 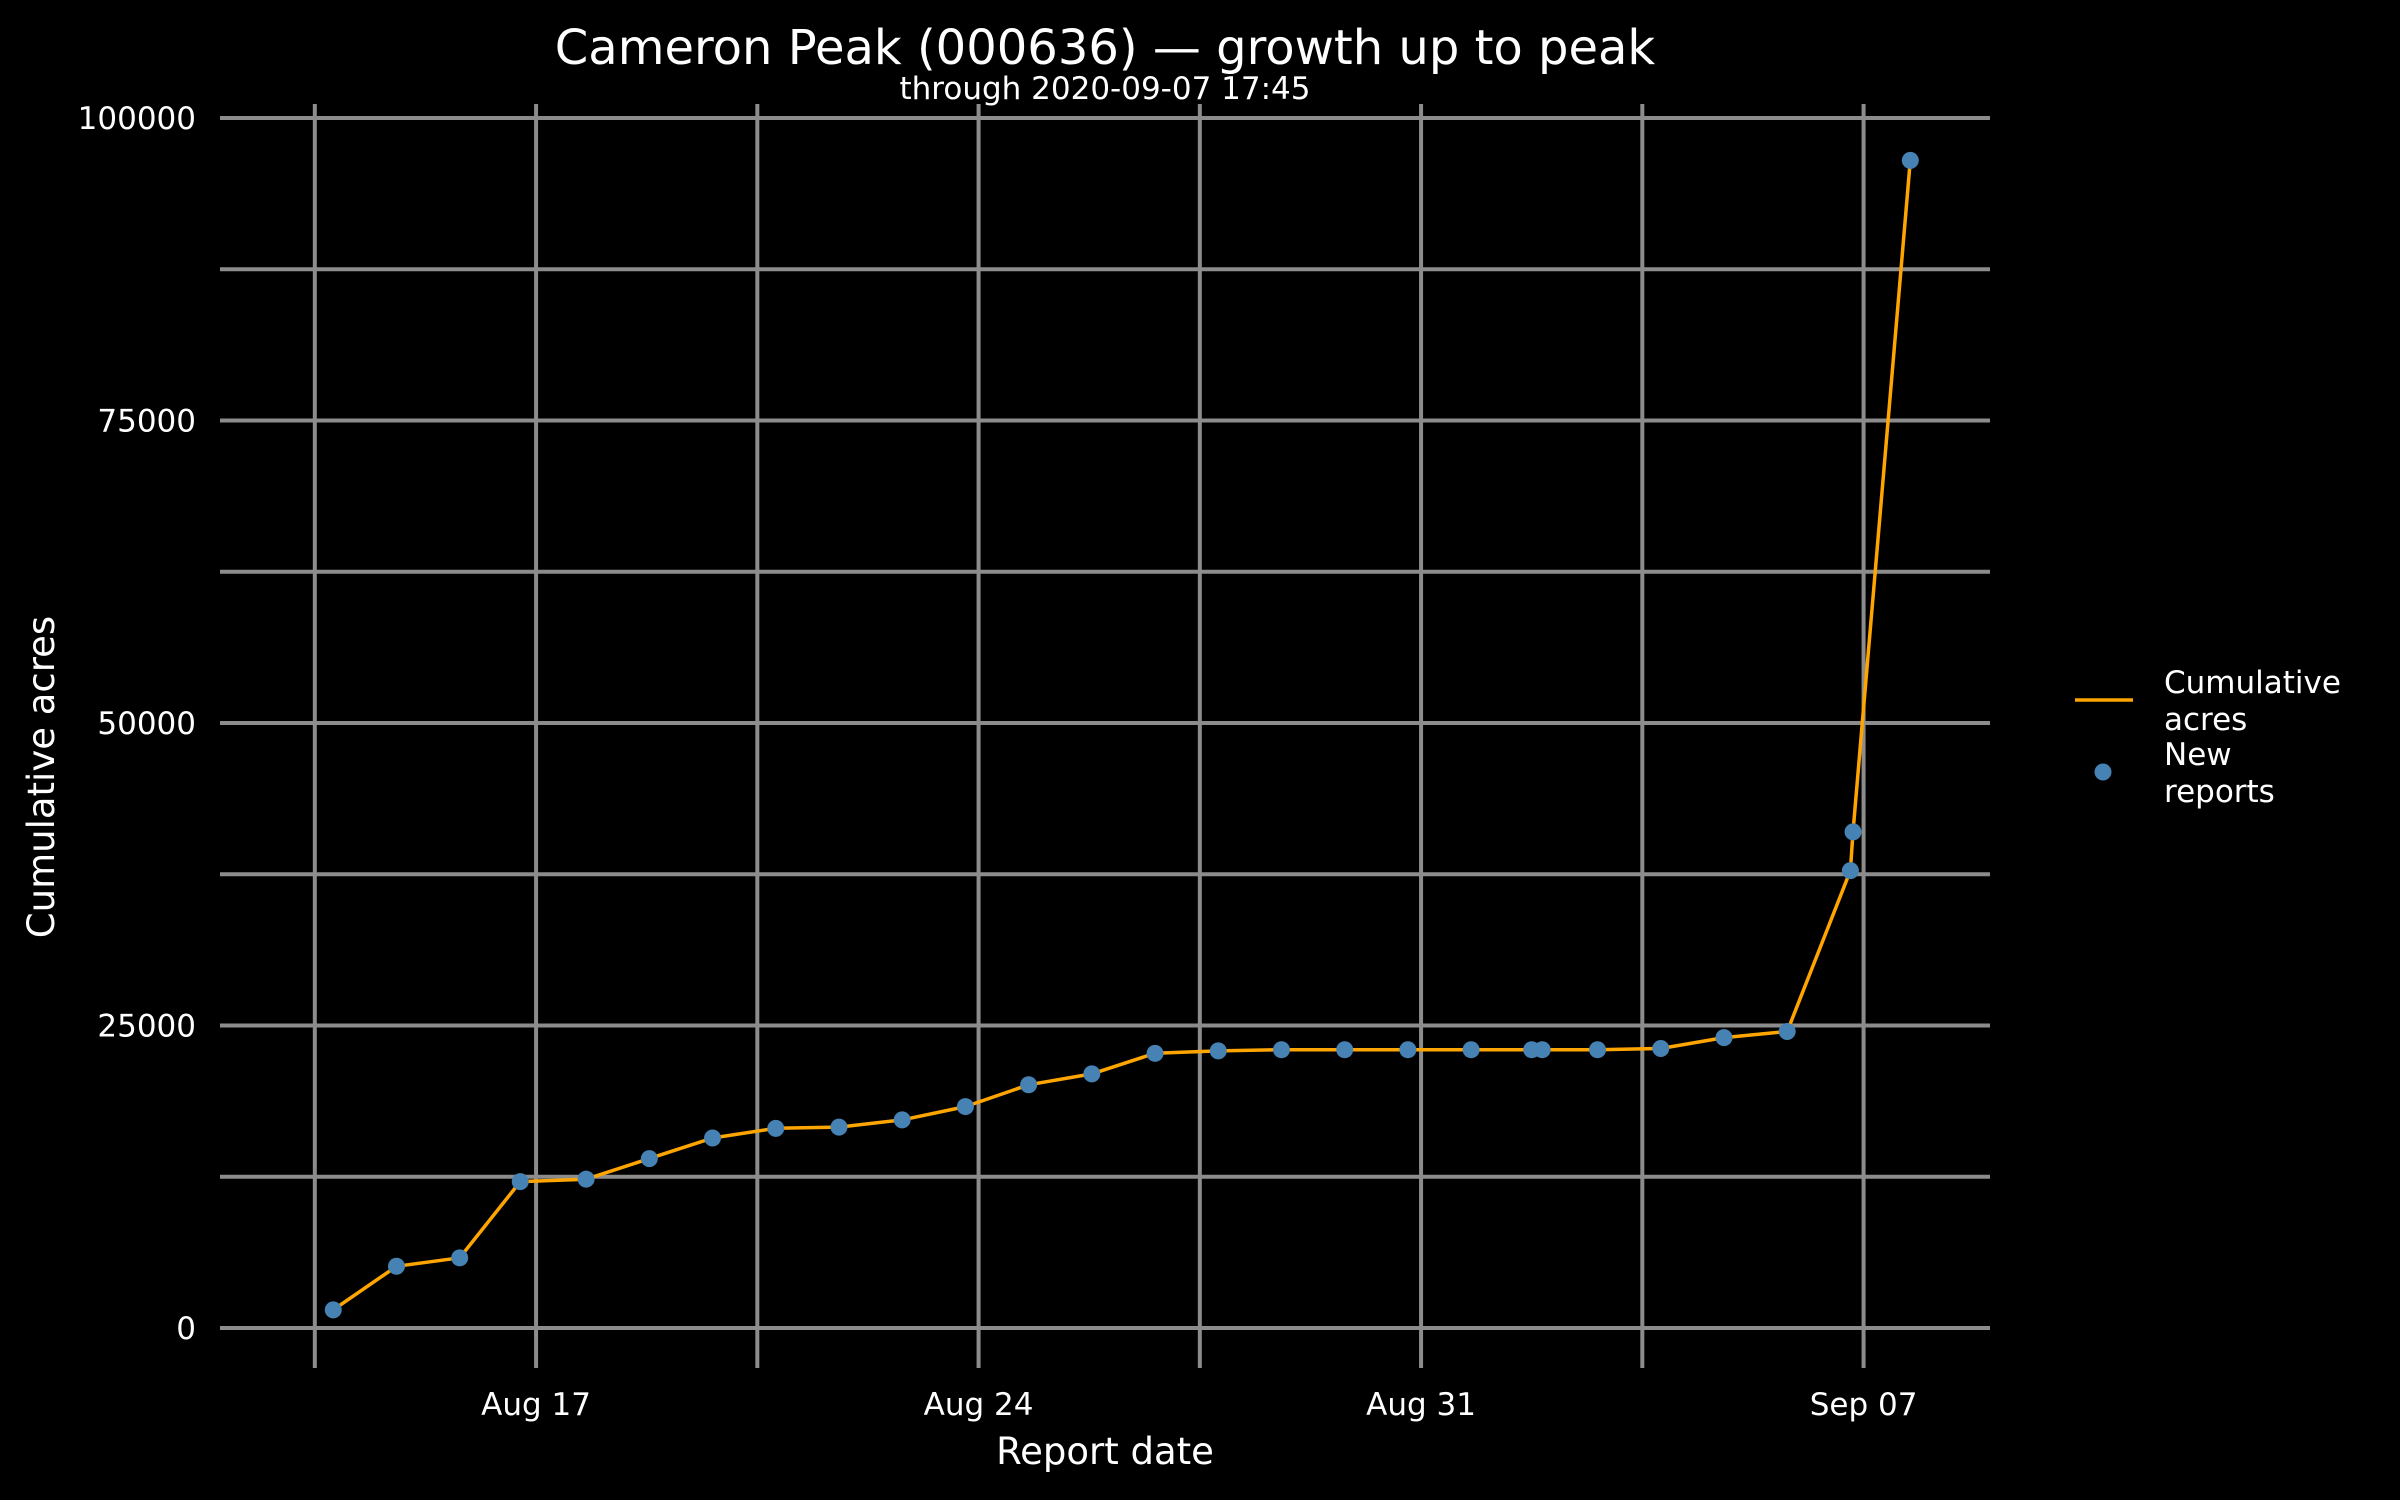 What do you see at coordinates (2198, 755) in the screenshot?
I see `legend-label-reports-line1: New` at bounding box center [2198, 755].